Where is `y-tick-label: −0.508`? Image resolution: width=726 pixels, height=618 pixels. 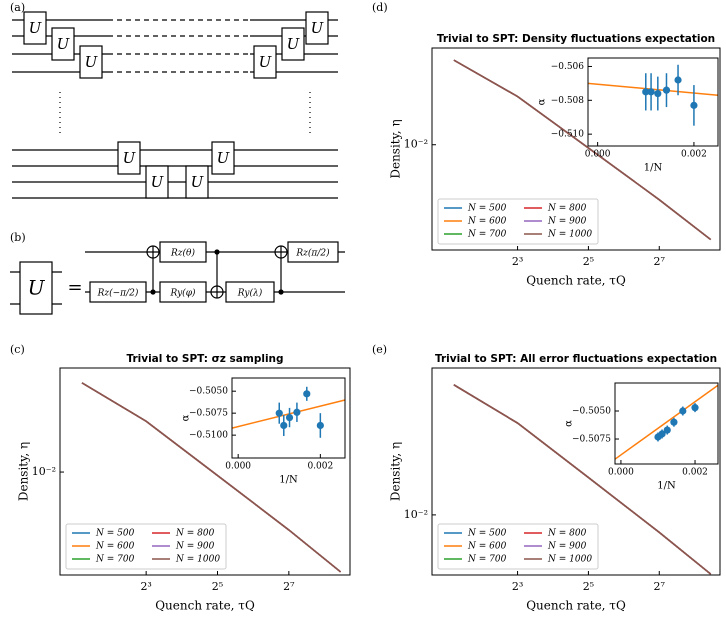
y-tick-label: −0.508 is located at coordinates (568, 101).